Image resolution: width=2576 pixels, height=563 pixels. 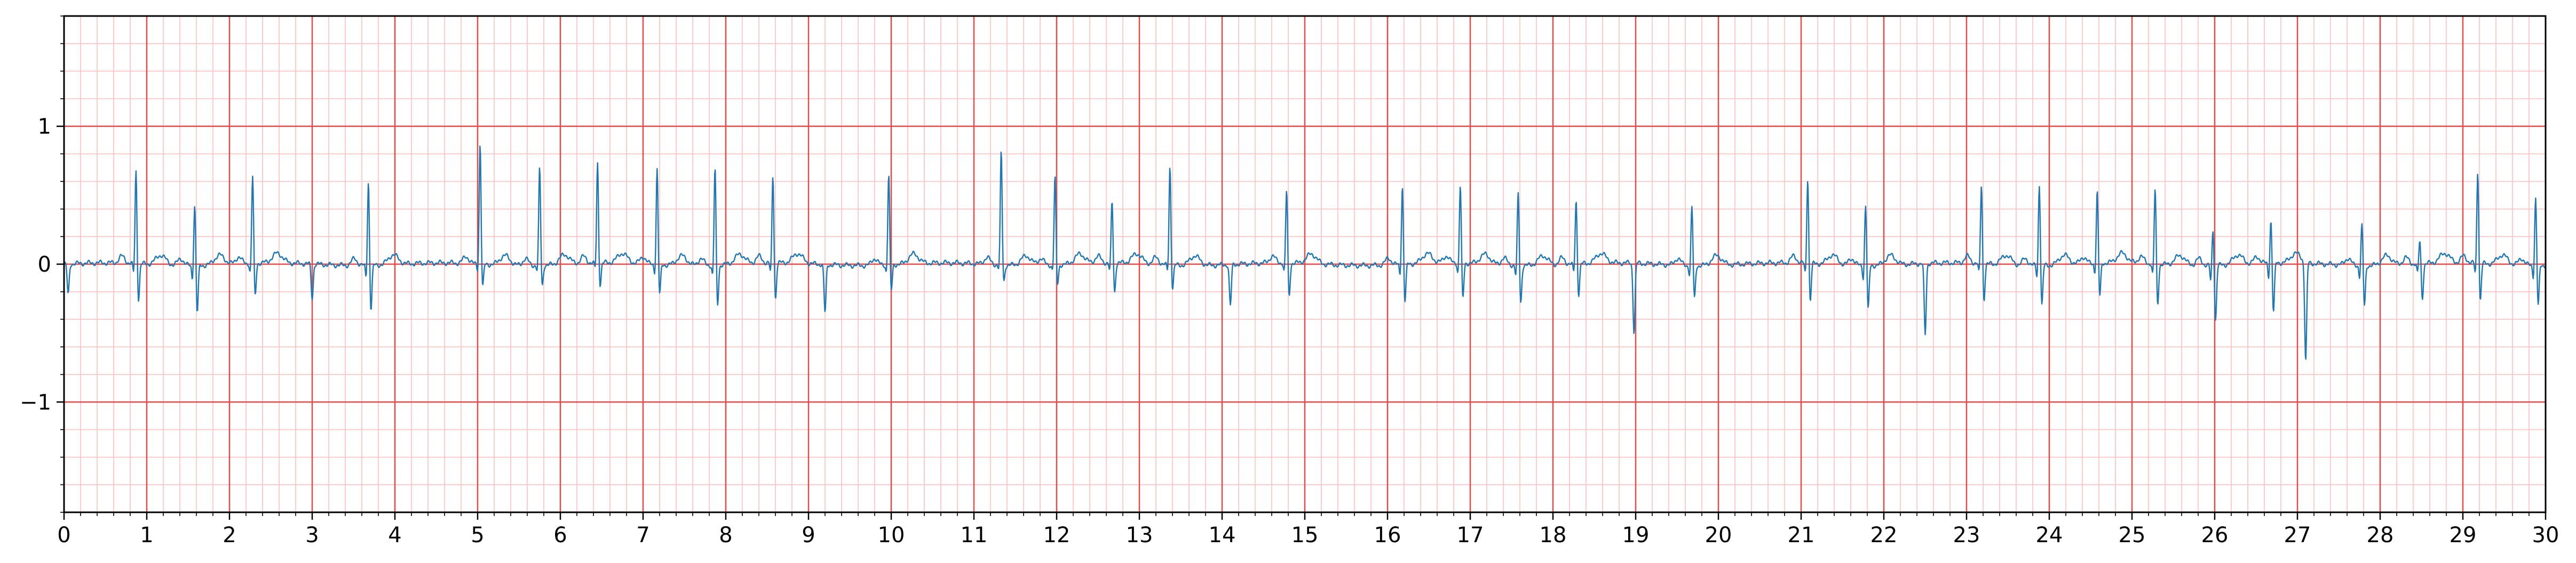 I want to click on x-tick-label: 10, so click(x=891, y=535).